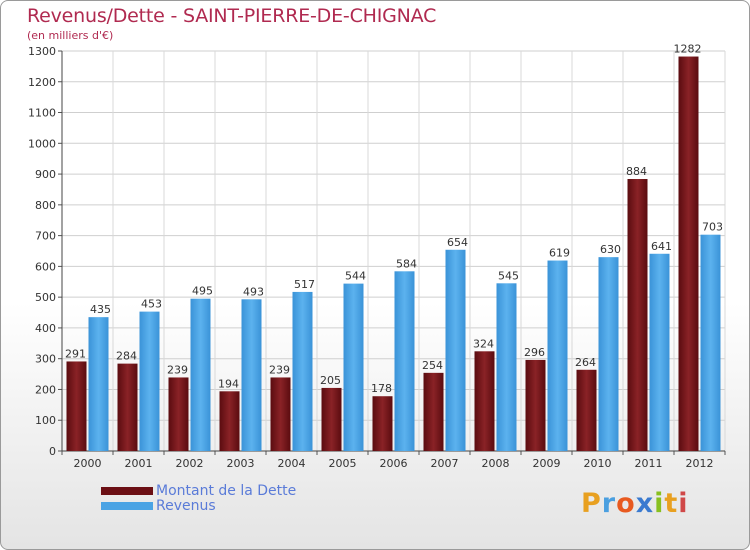 Image resolution: width=750 pixels, height=550 pixels. What do you see at coordinates (381, 388) in the screenshot?
I see `data-label-debt: 178` at bounding box center [381, 388].